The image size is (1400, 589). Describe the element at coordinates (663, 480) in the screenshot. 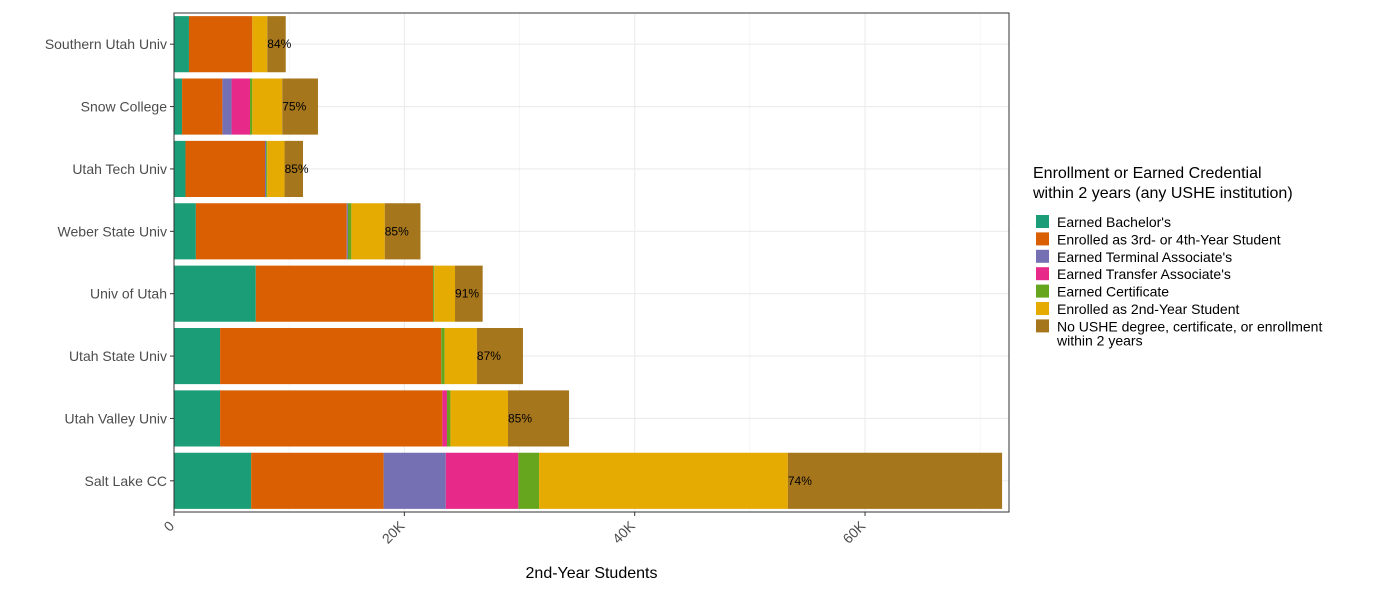

I see `bar-segment-salt-lake-cc-enrolled-as-2nd-year-student` at that location.